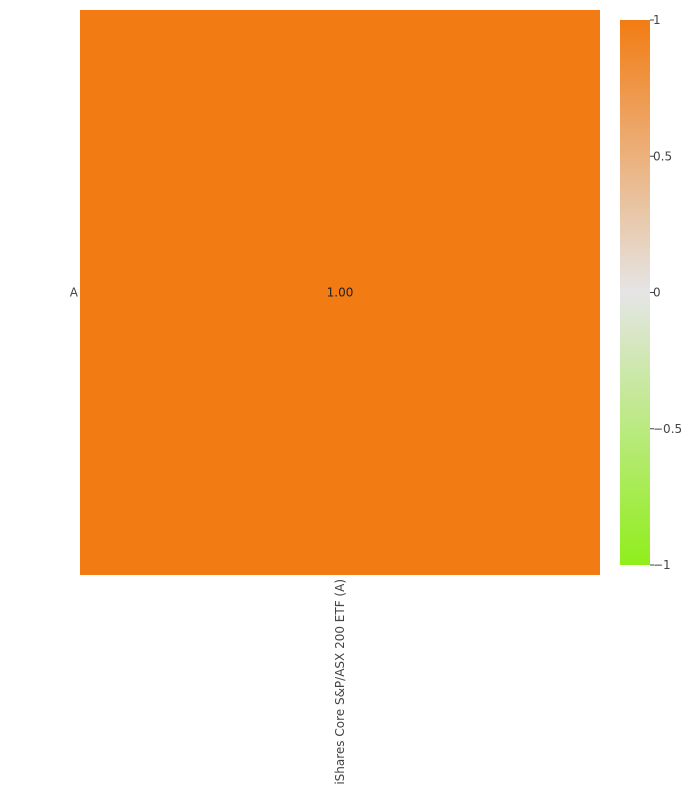 This screenshot has width=700, height=804. I want to click on colorbar-tick-label: −1, so click(662, 565).